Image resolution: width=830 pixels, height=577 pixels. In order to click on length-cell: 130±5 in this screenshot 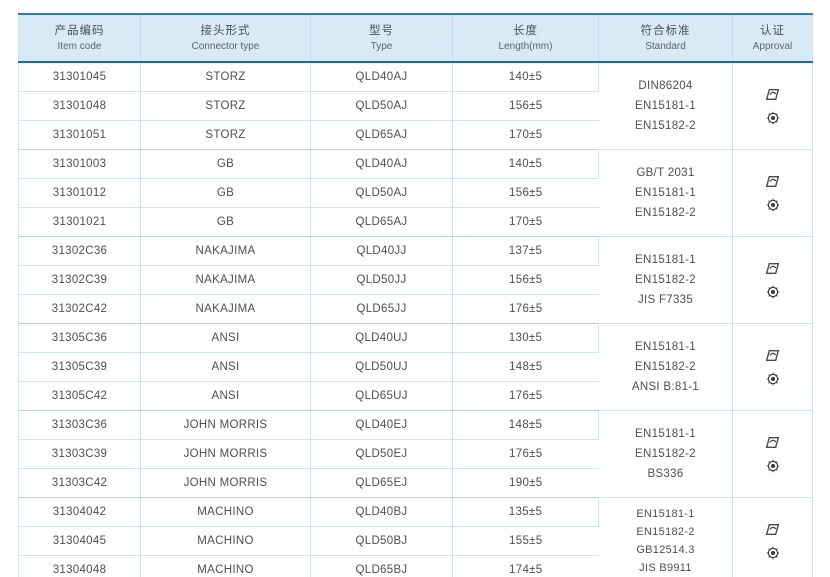, I will do `click(525, 338)`.